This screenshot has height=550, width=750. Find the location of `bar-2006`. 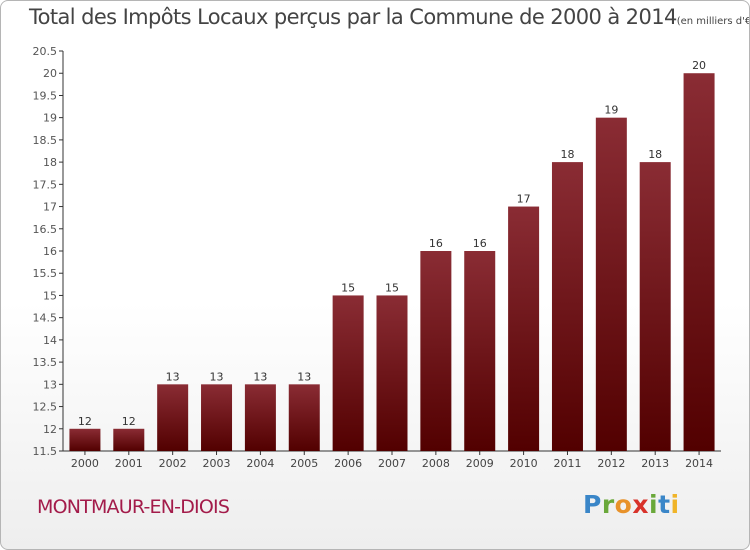

bar-2006 is located at coordinates (348, 373).